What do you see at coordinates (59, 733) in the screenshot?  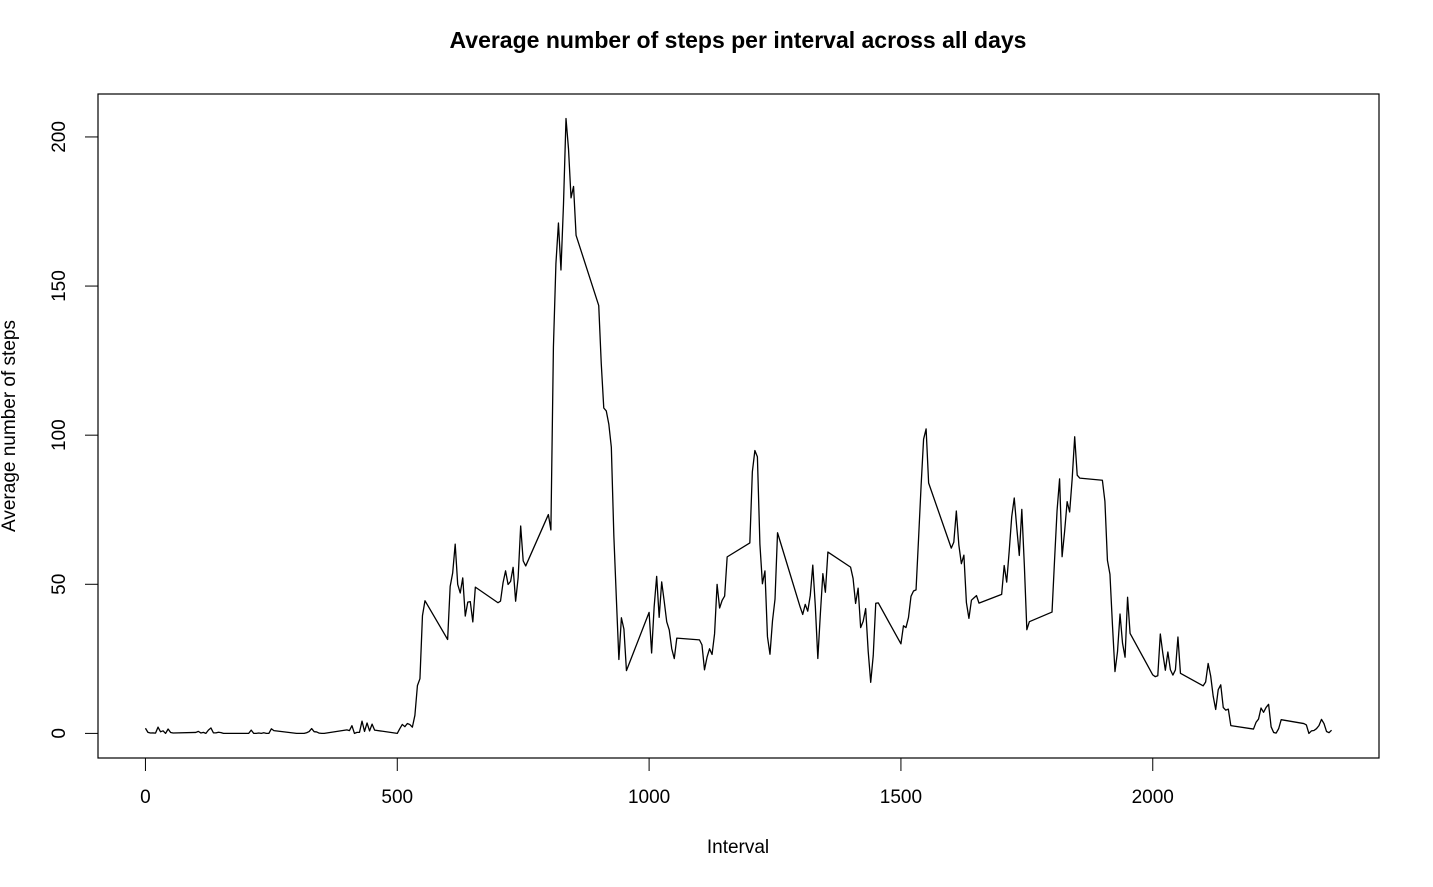 I see `y-tick-label: 0` at bounding box center [59, 733].